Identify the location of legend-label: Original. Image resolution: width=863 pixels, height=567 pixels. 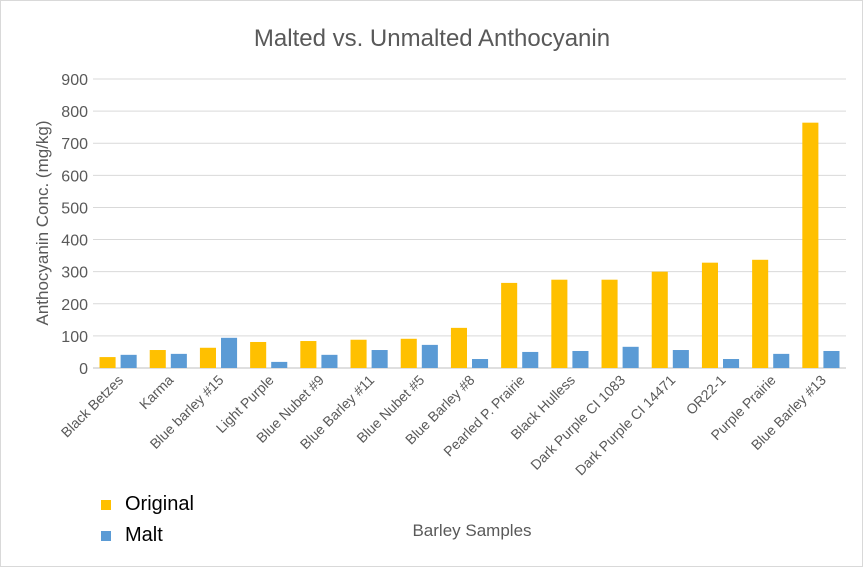
(159, 504).